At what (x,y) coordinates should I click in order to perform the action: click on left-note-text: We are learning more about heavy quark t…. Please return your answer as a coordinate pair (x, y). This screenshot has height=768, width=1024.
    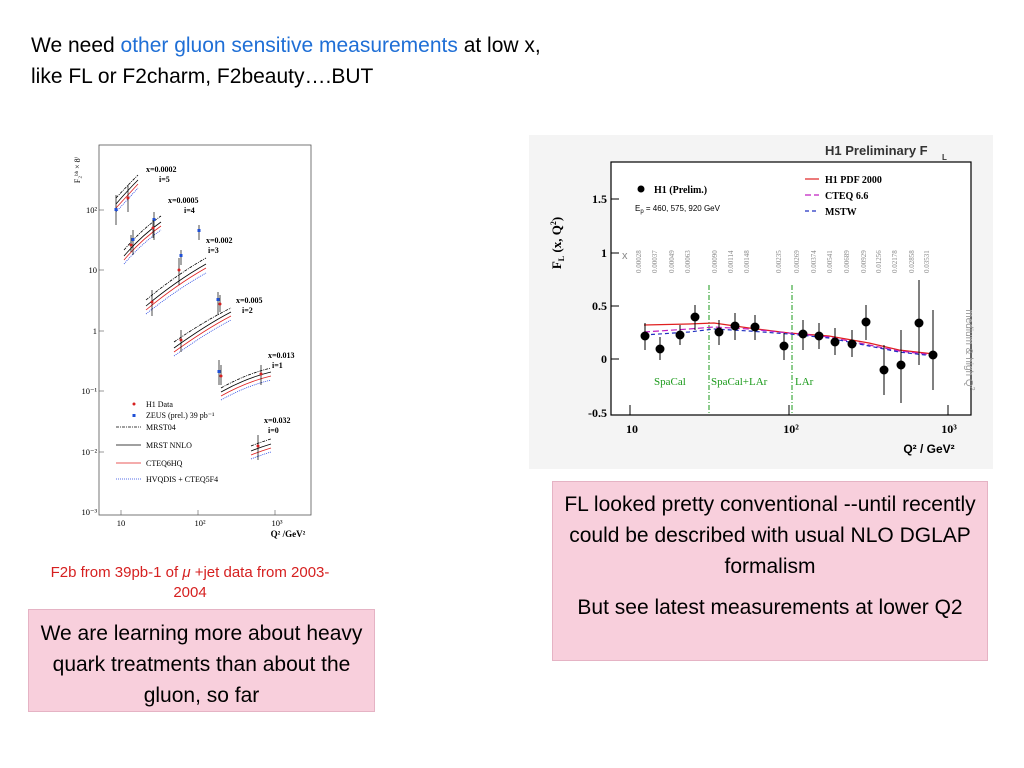
    Looking at the image, I should click on (201, 664).